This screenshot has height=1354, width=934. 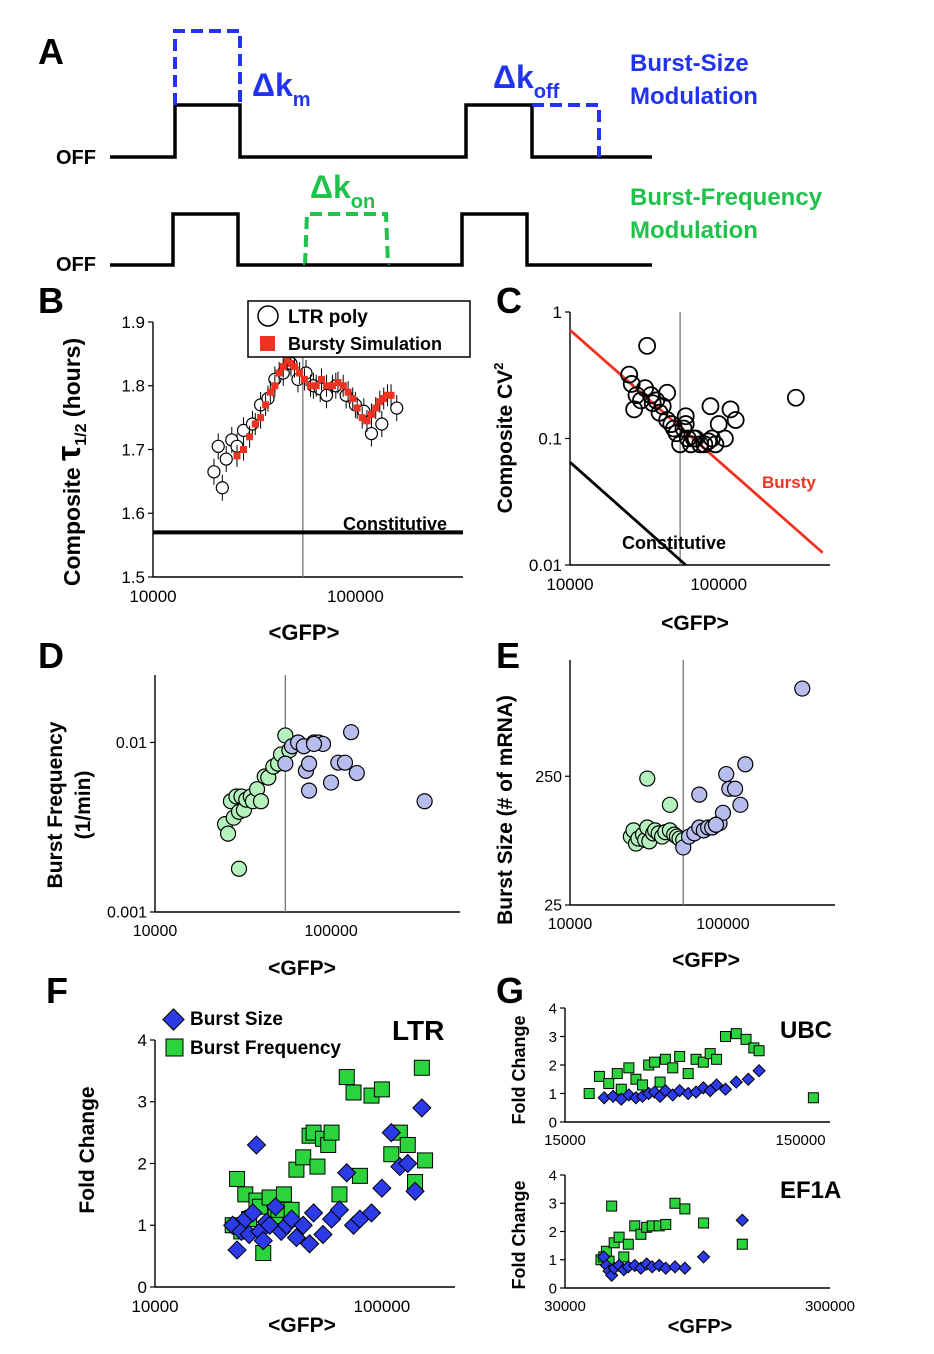 I want to click on y-tick-label: 1.7, so click(x=133, y=449).